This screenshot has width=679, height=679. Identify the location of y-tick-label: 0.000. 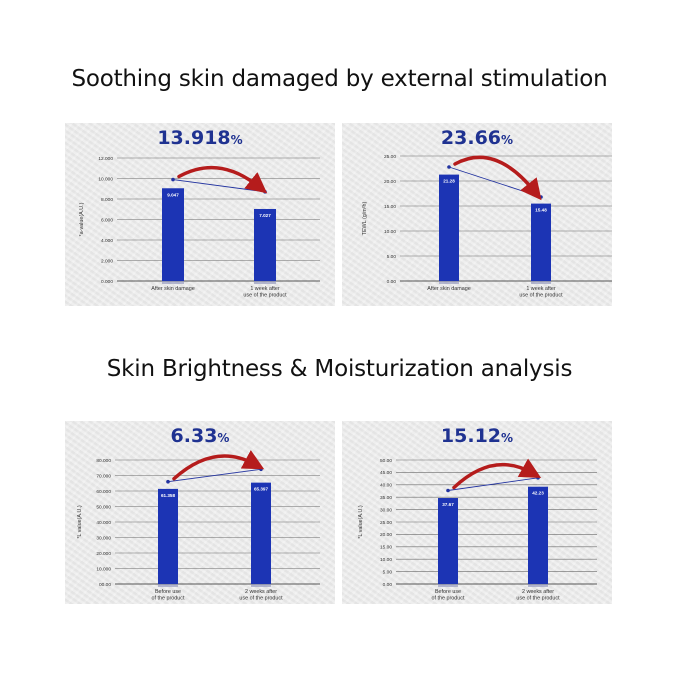
(107, 282).